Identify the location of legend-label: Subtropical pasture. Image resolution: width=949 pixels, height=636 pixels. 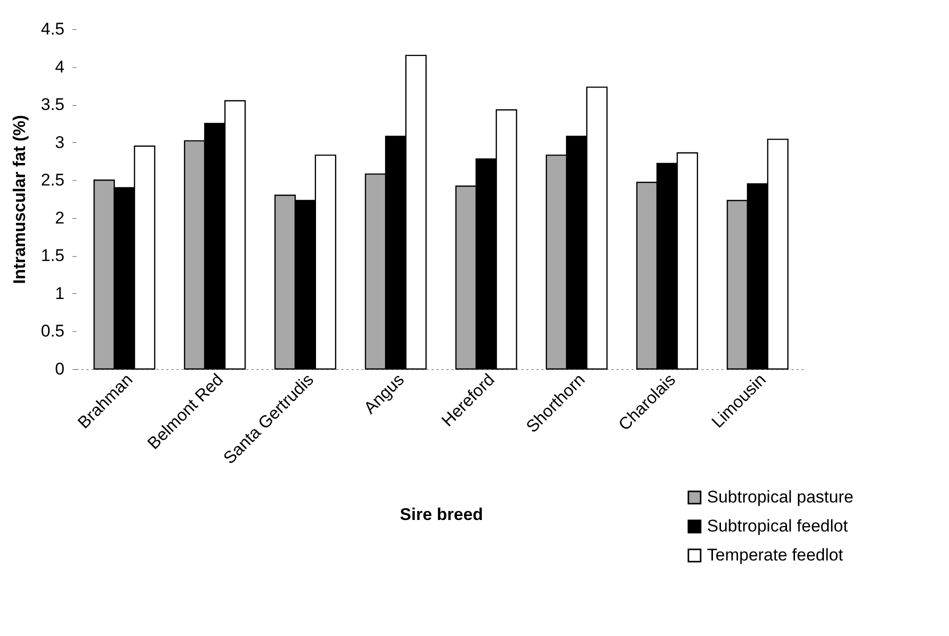
(780, 497).